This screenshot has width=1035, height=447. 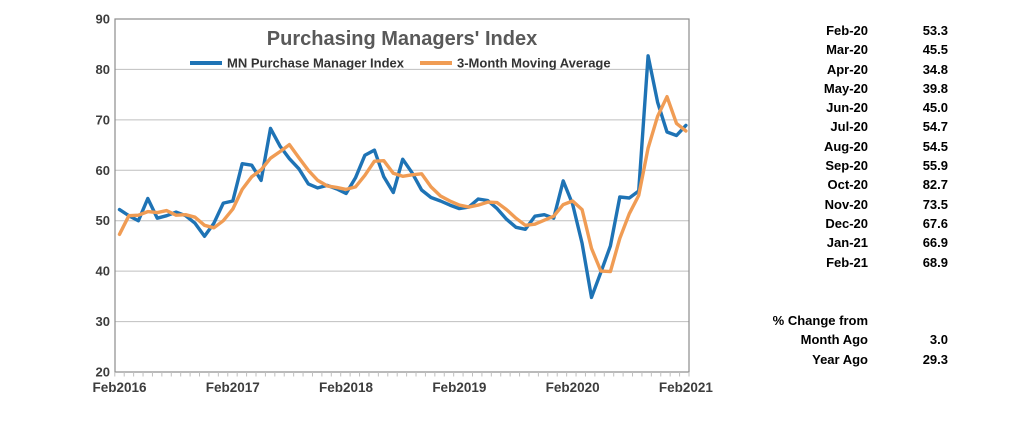 What do you see at coordinates (847, 185) in the screenshot?
I see `month-label: Oct-20` at bounding box center [847, 185].